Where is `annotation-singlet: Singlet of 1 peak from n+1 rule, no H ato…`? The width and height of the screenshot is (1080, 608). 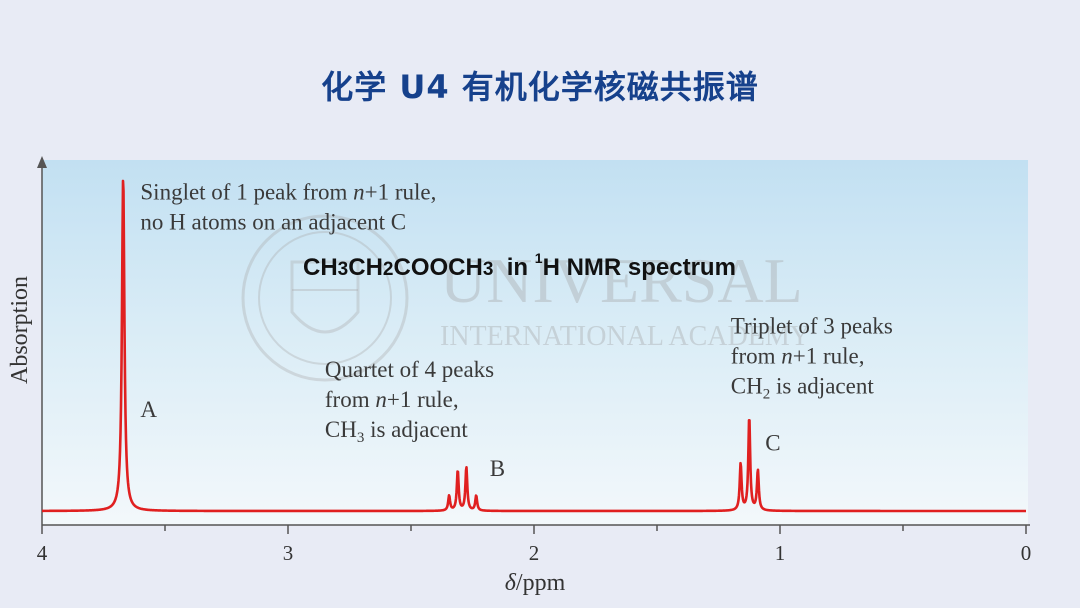 annotation-singlet: Singlet of 1 peak from n+1 rule, no H ato… is located at coordinates (288, 206).